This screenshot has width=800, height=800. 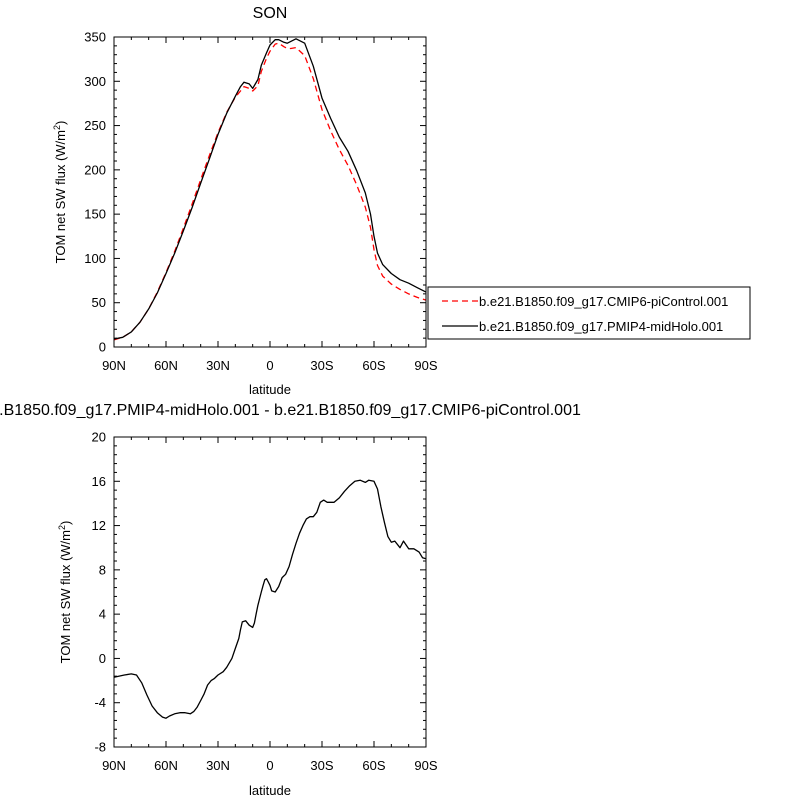 What do you see at coordinates (373, 765) in the screenshot?
I see `bottom-x-tick-label: 60S` at bounding box center [373, 765].